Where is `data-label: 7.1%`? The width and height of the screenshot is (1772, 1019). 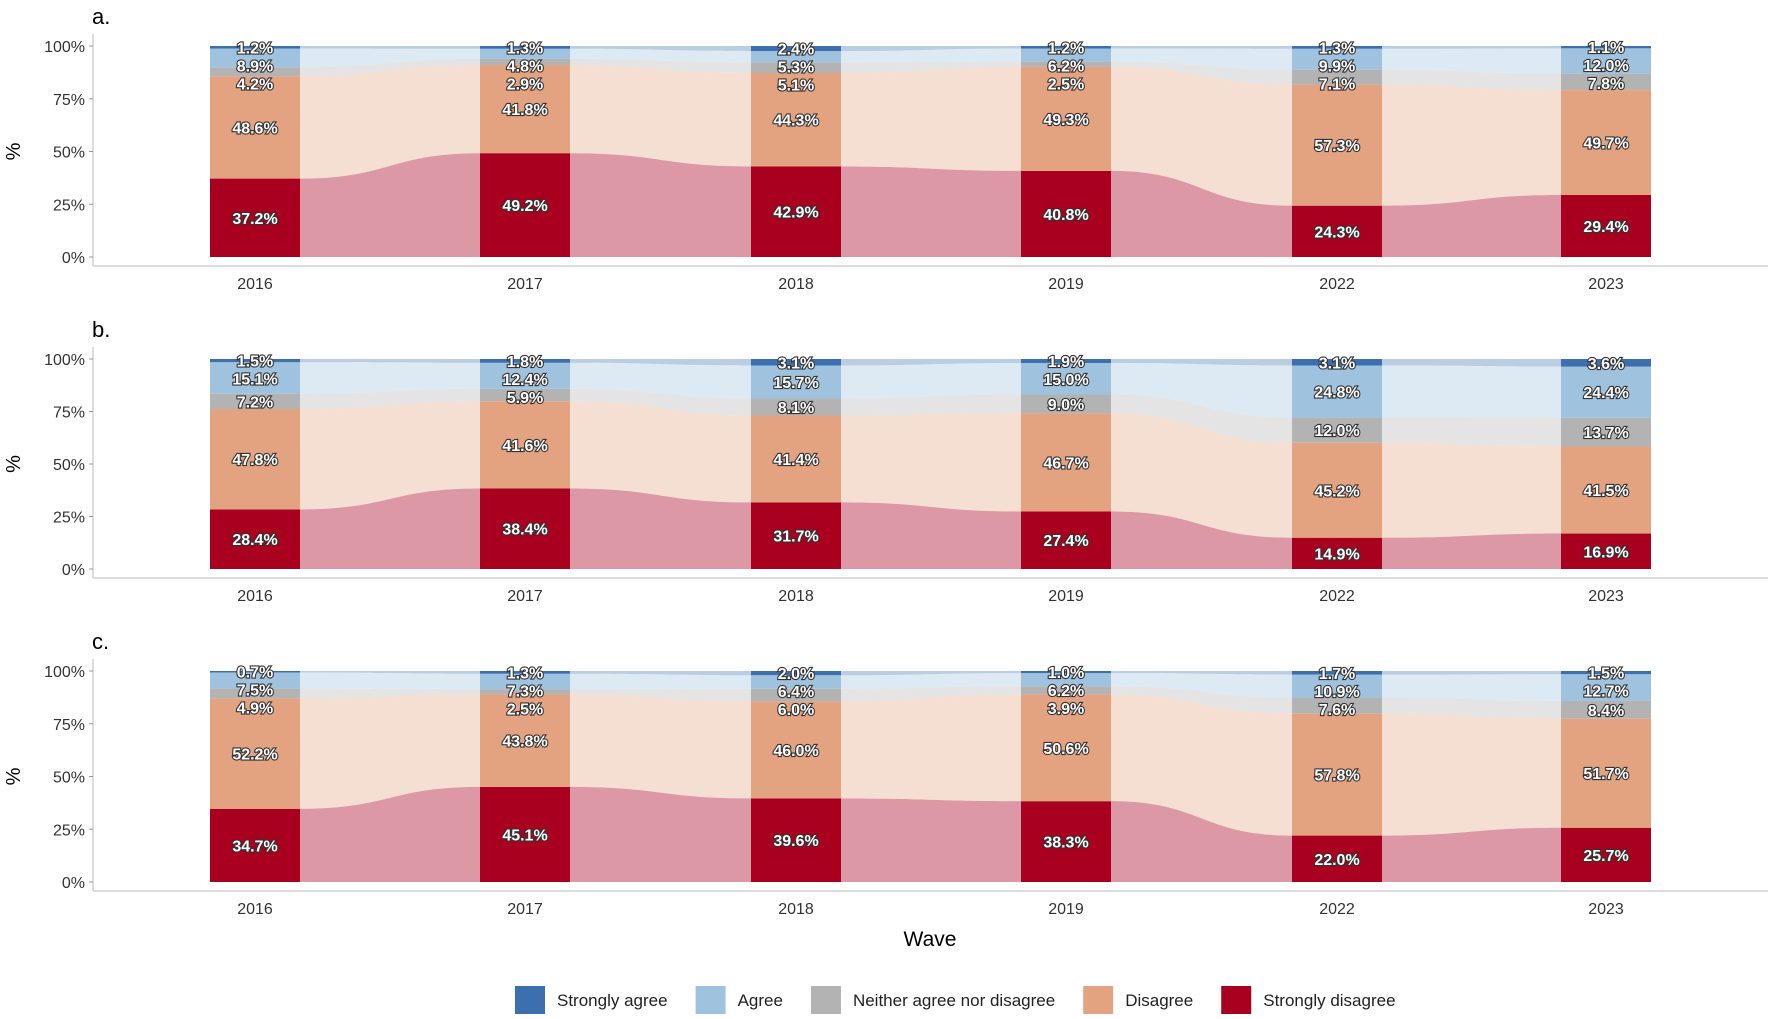 data-label: 7.1% is located at coordinates (1337, 84).